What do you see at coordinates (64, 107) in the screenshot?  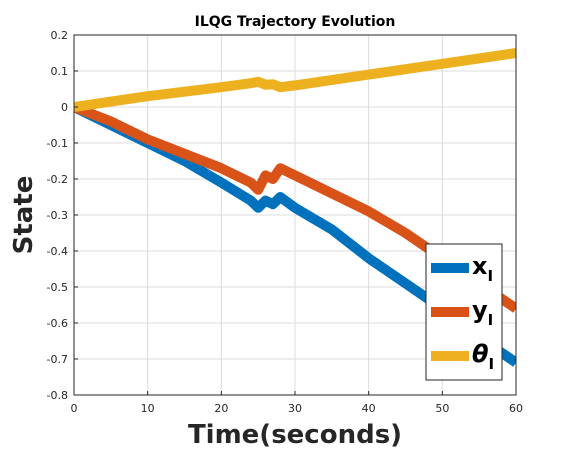 I see `y-tick-label: 0` at bounding box center [64, 107].